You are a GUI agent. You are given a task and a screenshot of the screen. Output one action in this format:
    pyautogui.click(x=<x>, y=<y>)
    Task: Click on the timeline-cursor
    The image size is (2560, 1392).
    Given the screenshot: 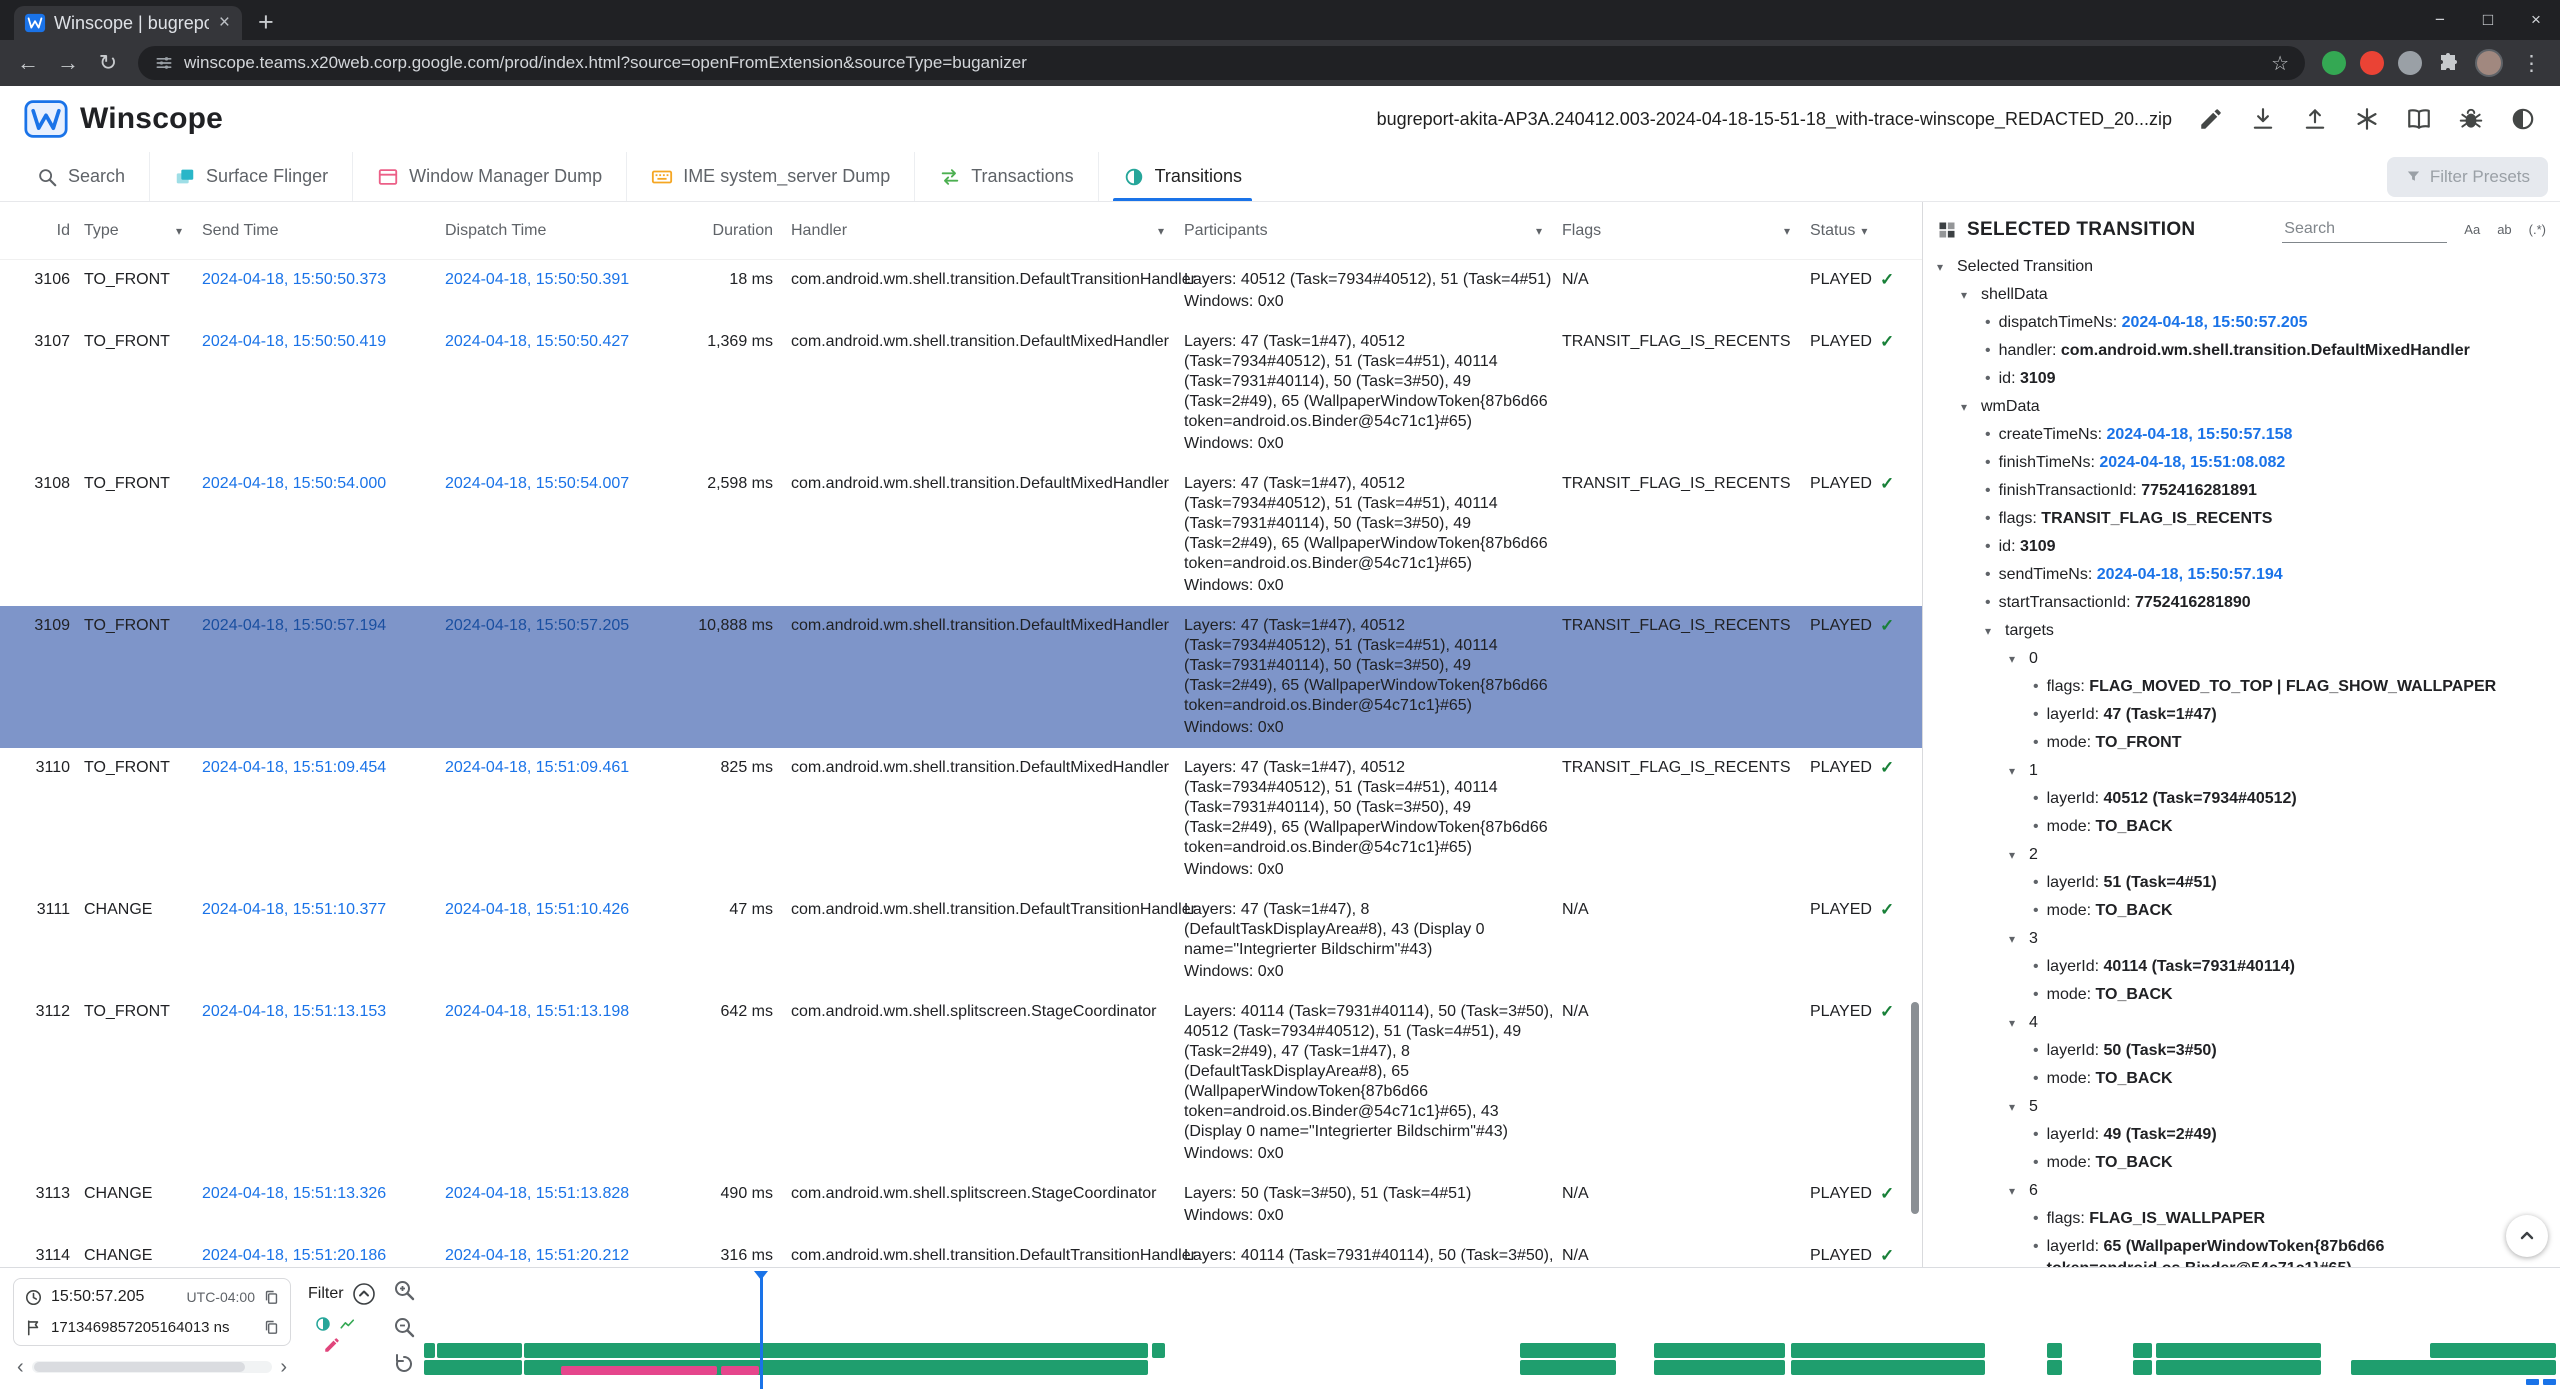 What is the action you would take?
    pyautogui.click(x=761, y=1330)
    